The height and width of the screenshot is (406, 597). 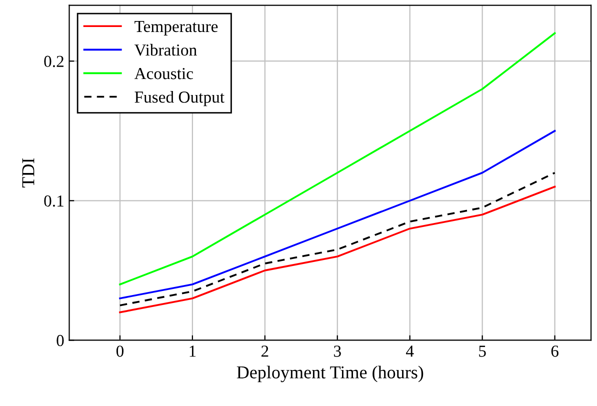 What do you see at coordinates (165, 50) in the screenshot?
I see `legend-label: Vibration` at bounding box center [165, 50].